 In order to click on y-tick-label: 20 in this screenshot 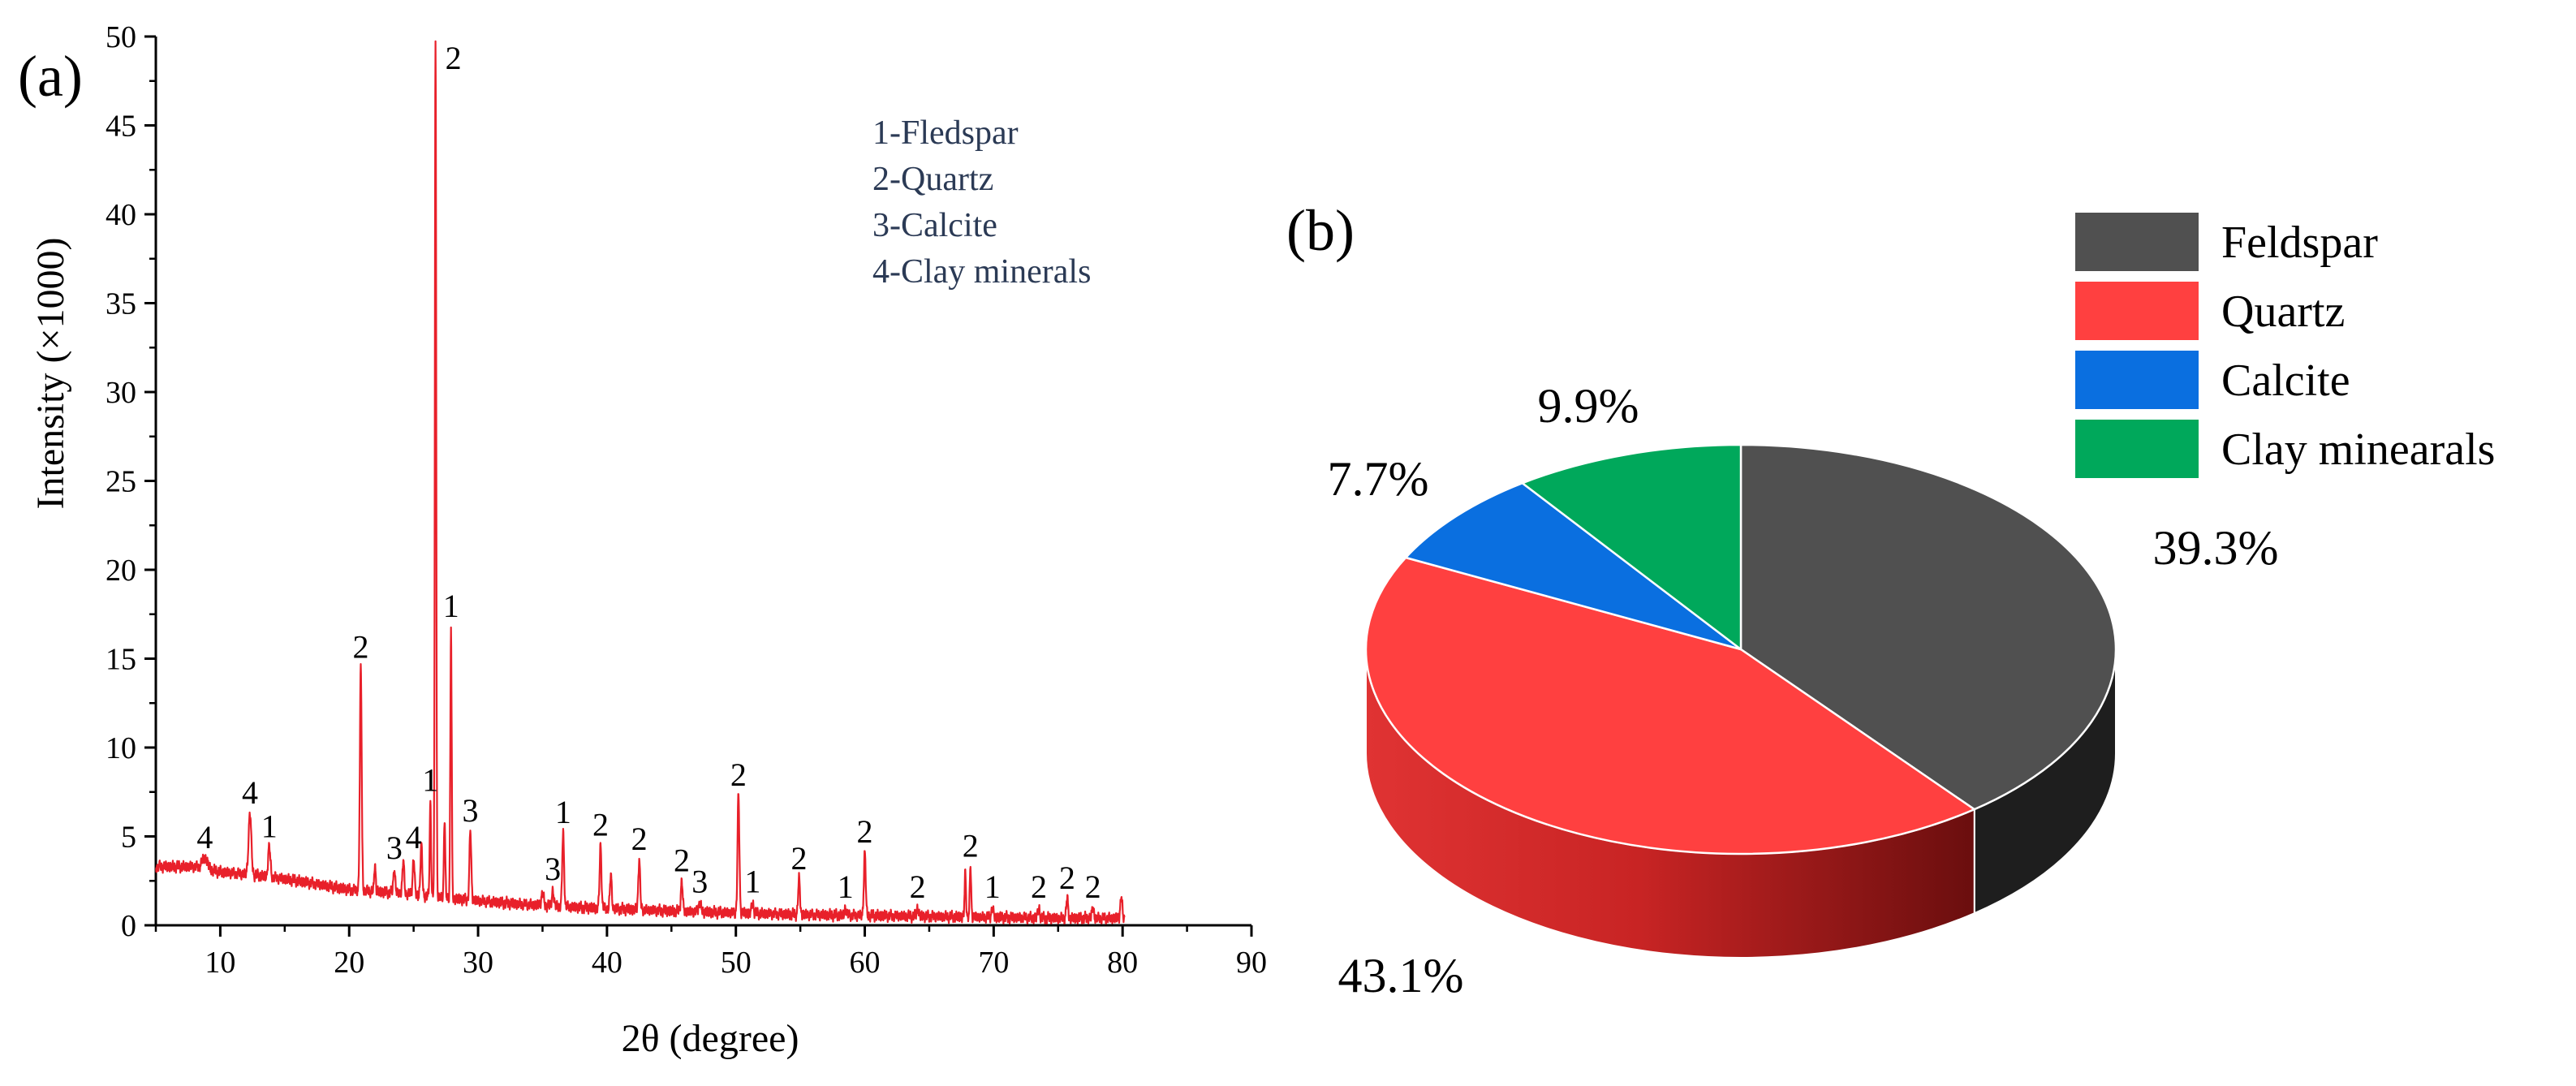, I will do `click(121, 571)`.